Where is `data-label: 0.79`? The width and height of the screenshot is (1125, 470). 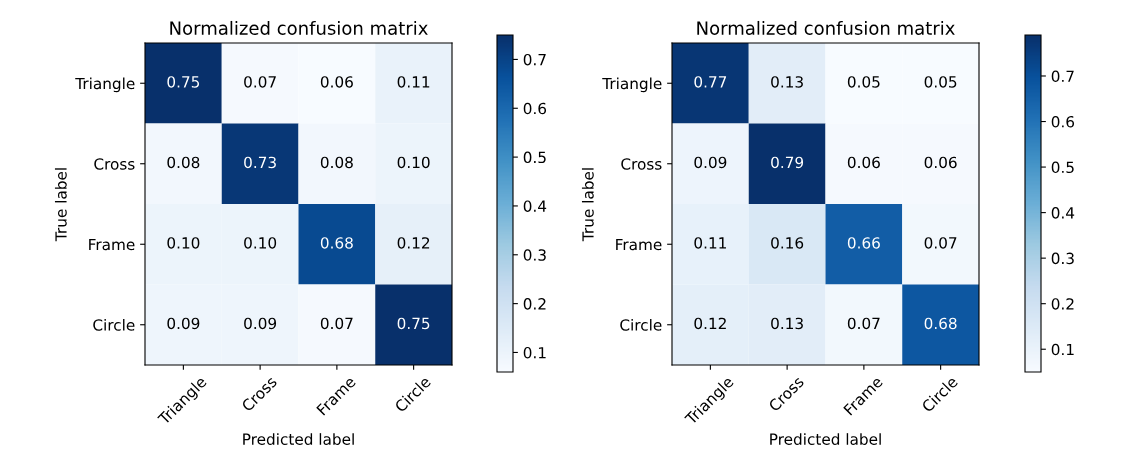 data-label: 0.79 is located at coordinates (787, 162).